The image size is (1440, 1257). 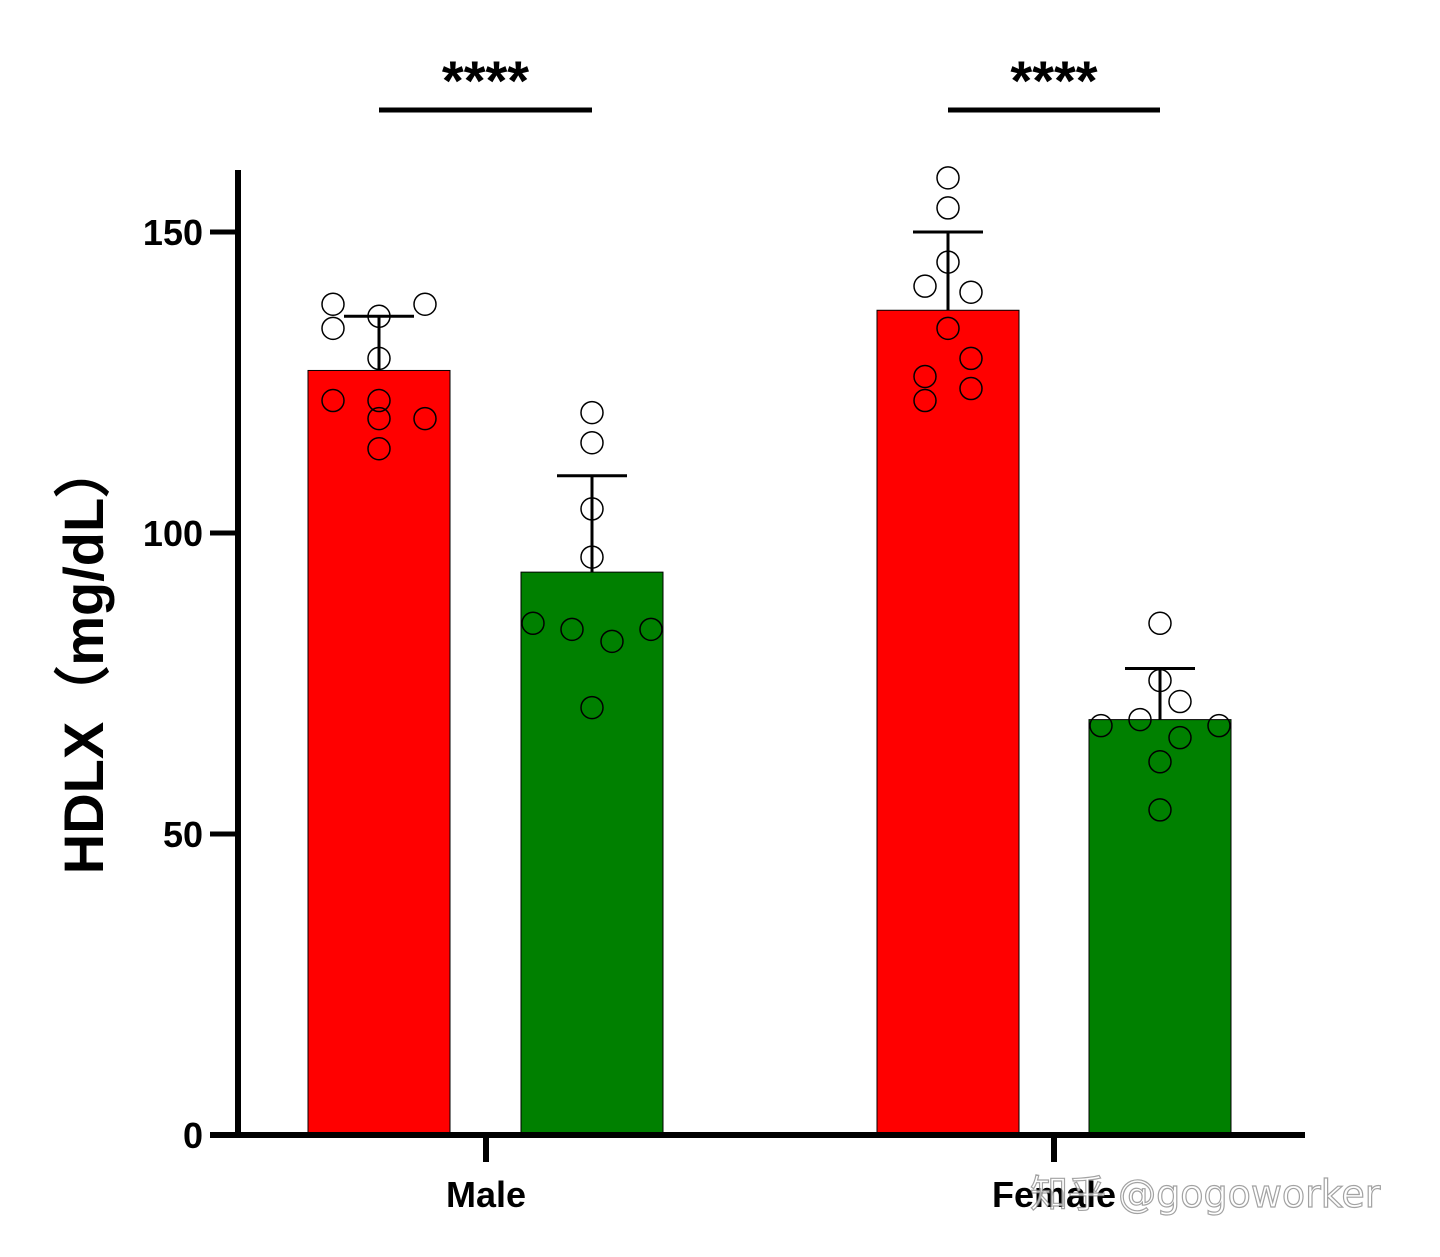 What do you see at coordinates (1054, 1194) in the screenshot?
I see `x-tick-label-female: Female` at bounding box center [1054, 1194].